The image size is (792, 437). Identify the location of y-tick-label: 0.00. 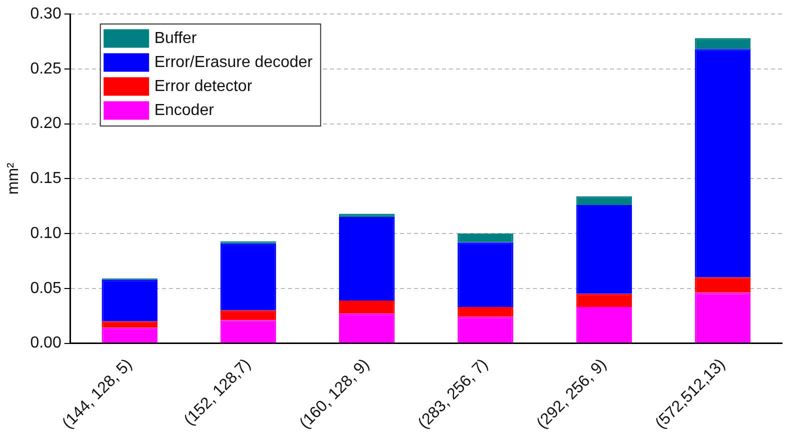
(46, 343).